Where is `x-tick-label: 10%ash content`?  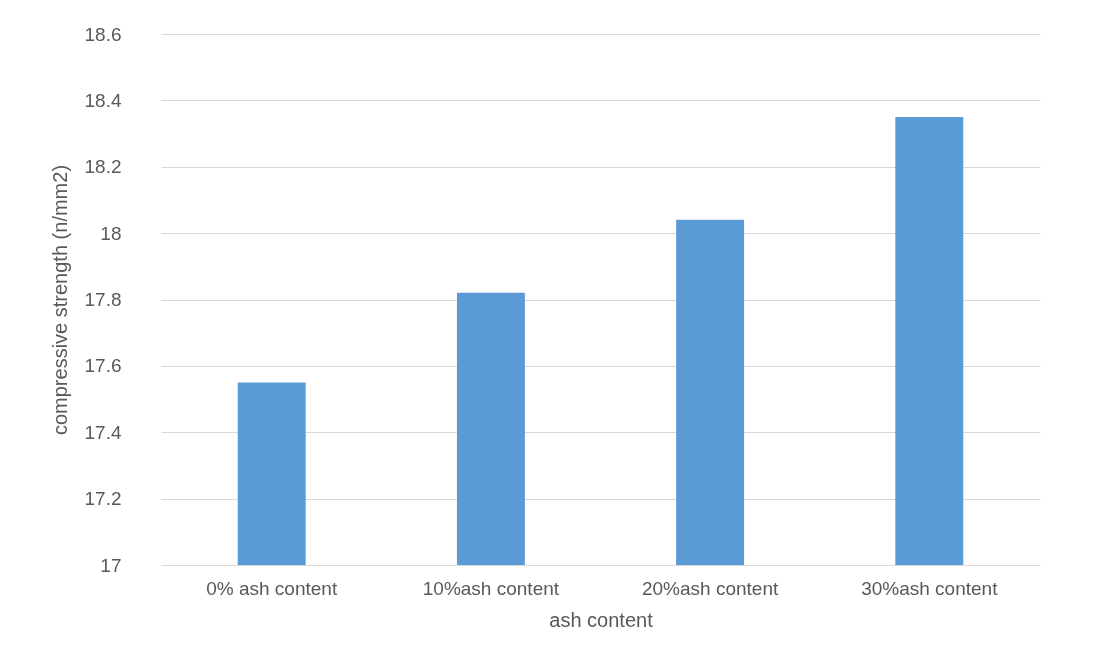 x-tick-label: 10%ash content is located at coordinates (491, 588).